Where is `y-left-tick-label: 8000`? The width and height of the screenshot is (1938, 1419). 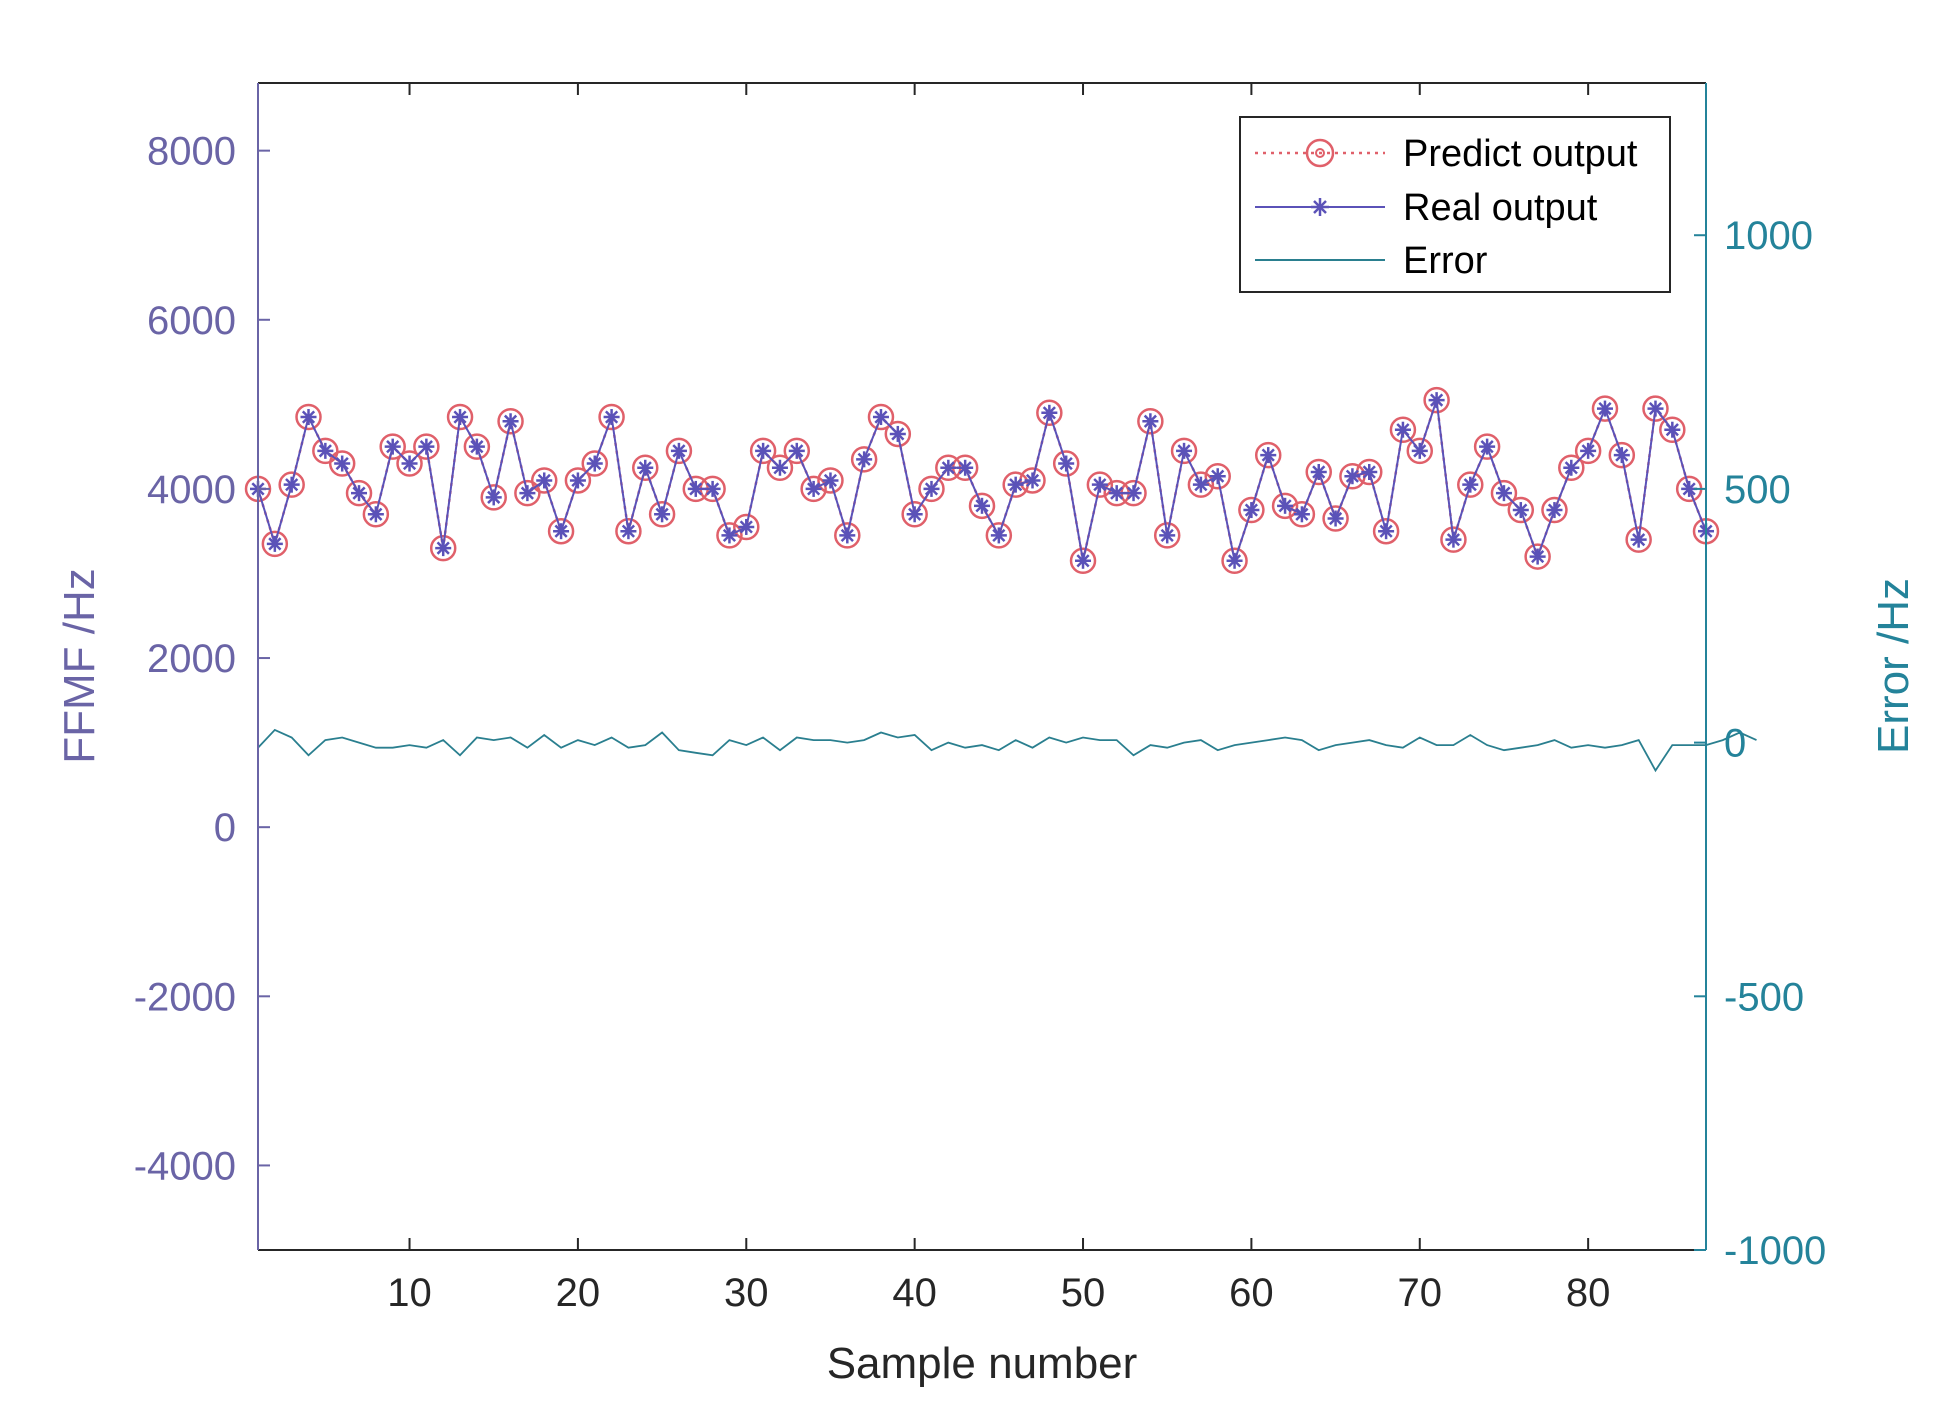 y-left-tick-label: 8000 is located at coordinates (191, 152).